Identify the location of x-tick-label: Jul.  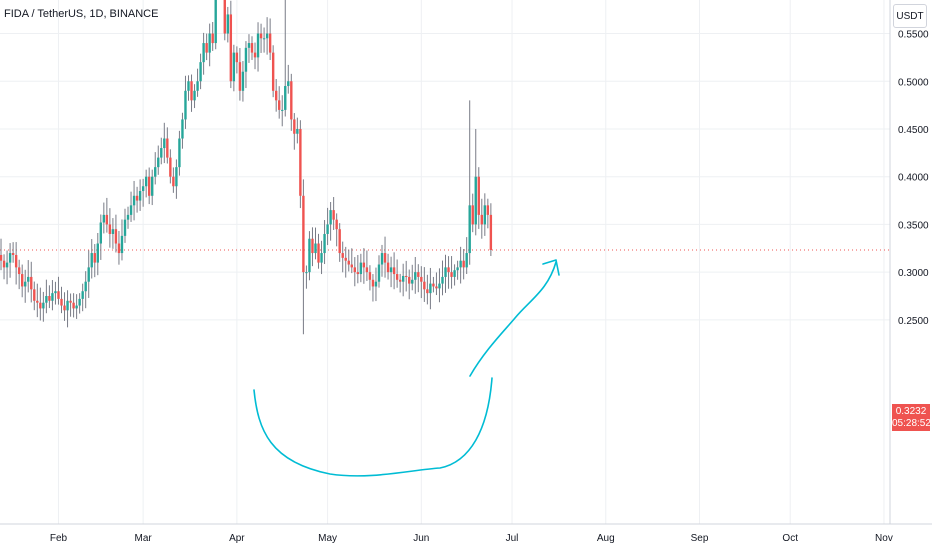
(512, 538).